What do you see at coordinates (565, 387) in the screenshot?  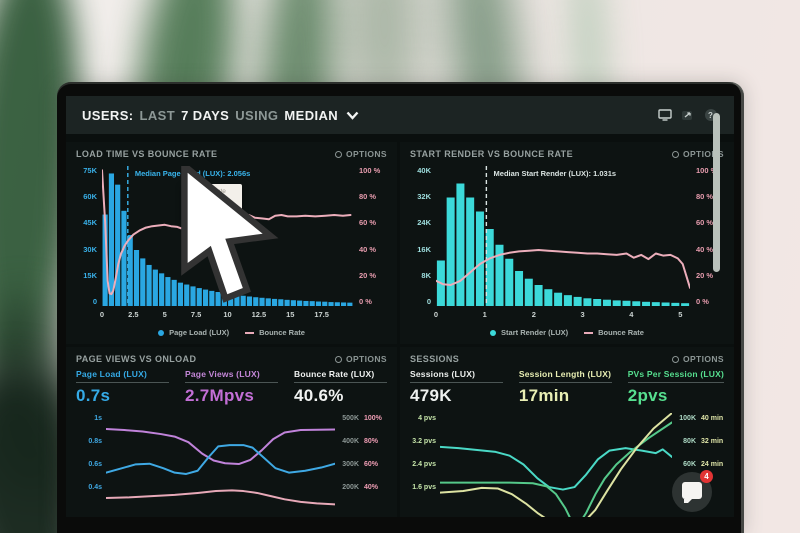 I see `metric-session-length: Session Length (LUX) 17min` at bounding box center [565, 387].